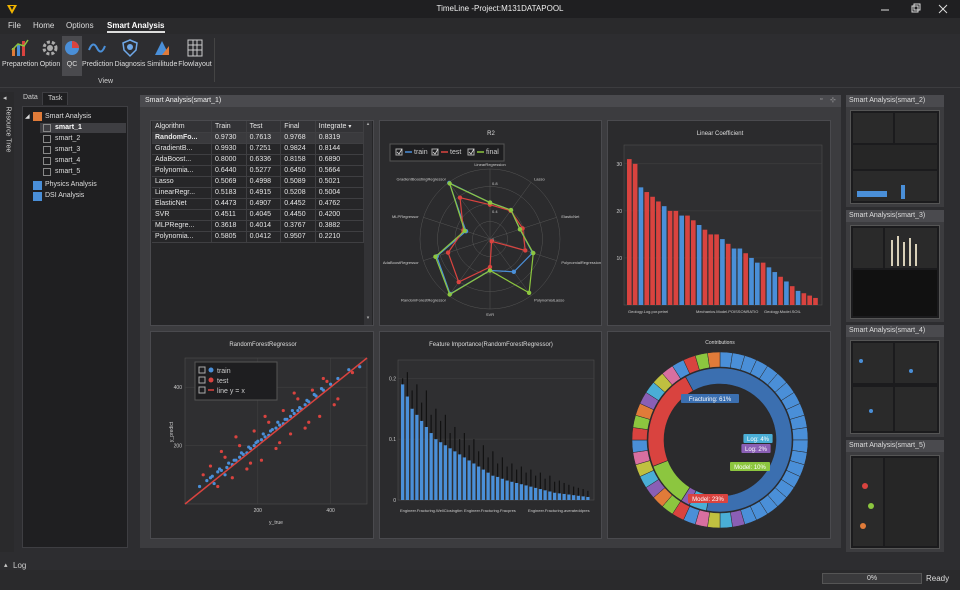 The height and width of the screenshot is (590, 960). What do you see at coordinates (298, 127) in the screenshot?
I see `header-final: Final` at bounding box center [298, 127].